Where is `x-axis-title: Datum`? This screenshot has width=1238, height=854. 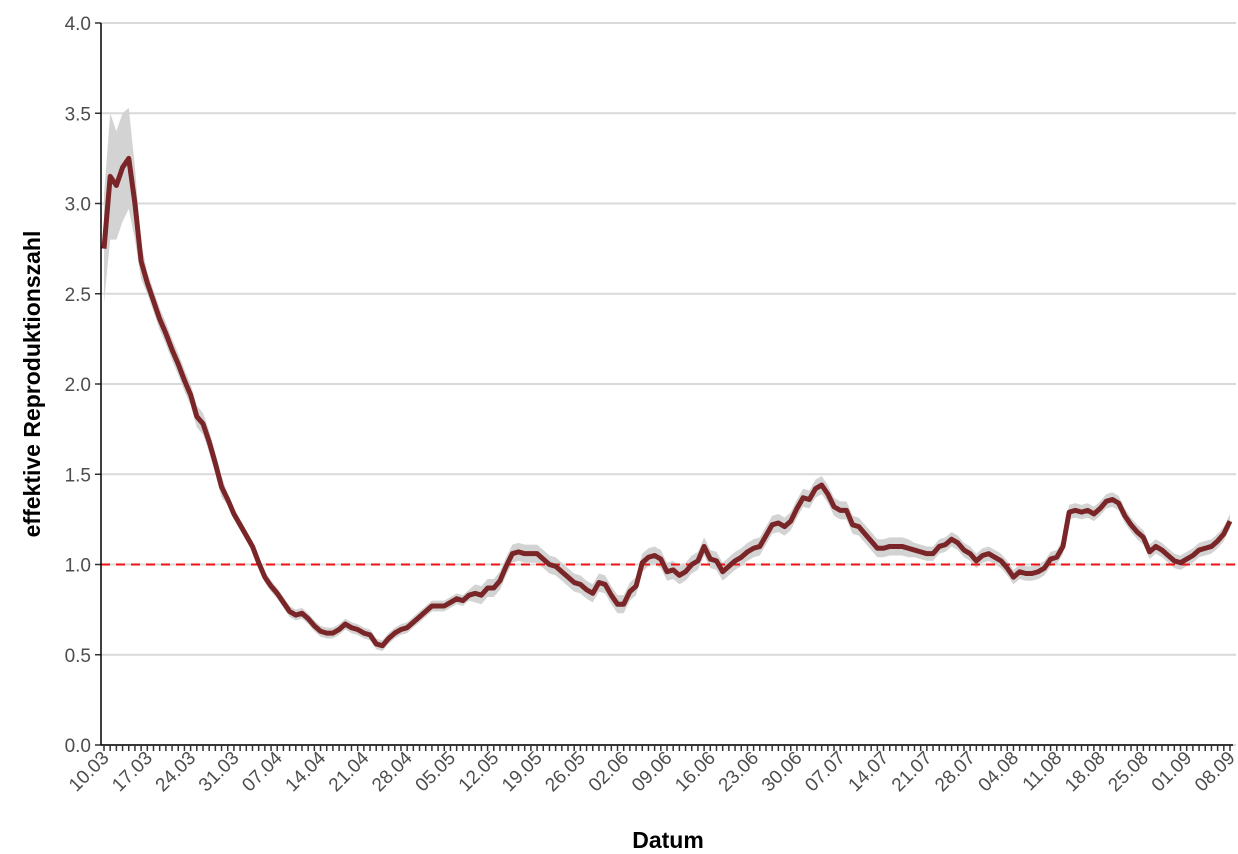
x-axis-title: Datum is located at coordinates (668, 840).